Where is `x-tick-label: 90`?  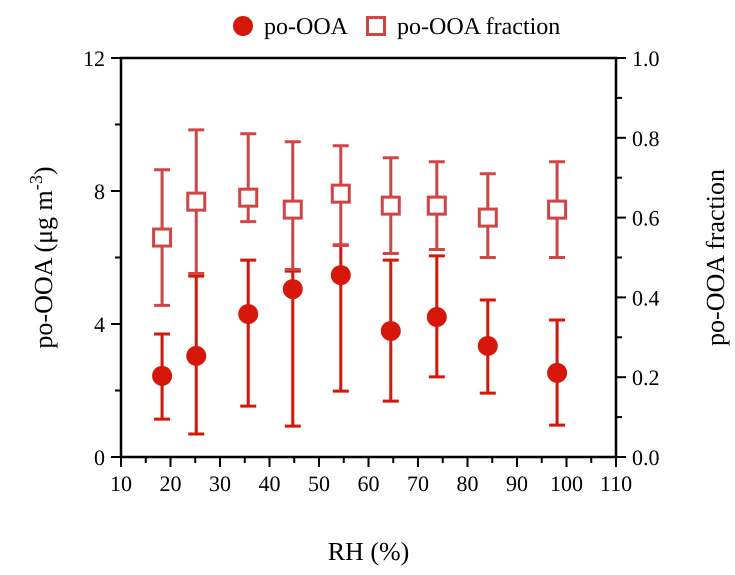 x-tick-label: 90 is located at coordinates (517, 483).